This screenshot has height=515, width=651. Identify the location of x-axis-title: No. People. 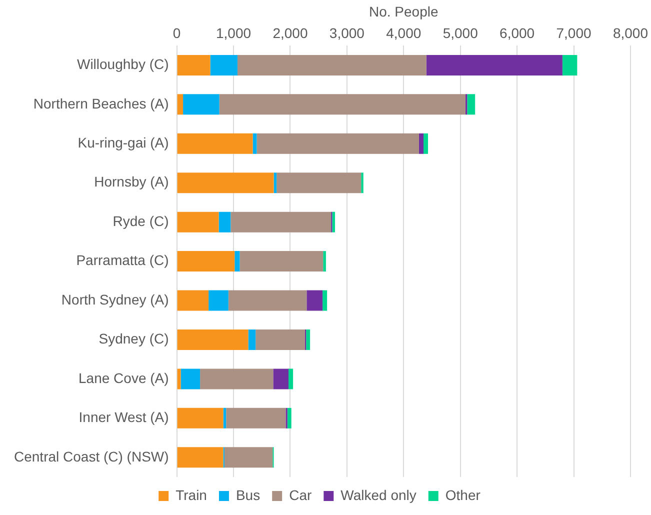
(403, 11).